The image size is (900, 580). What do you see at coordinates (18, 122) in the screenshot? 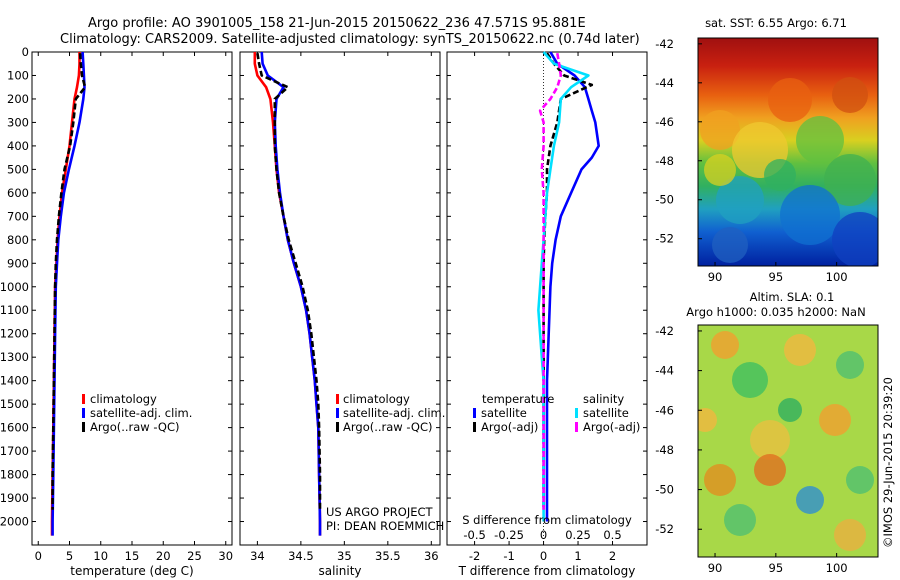
I see `y-tick-label: 300` at bounding box center [18, 122].